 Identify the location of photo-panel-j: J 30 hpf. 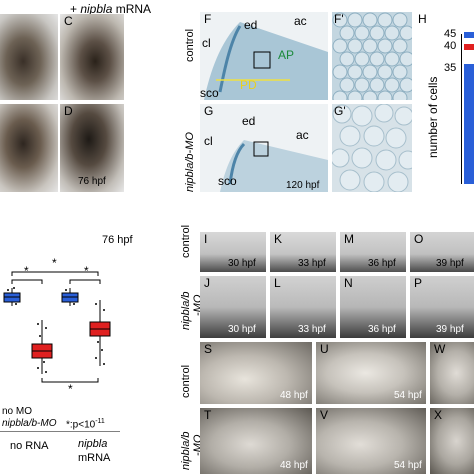
(233, 307).